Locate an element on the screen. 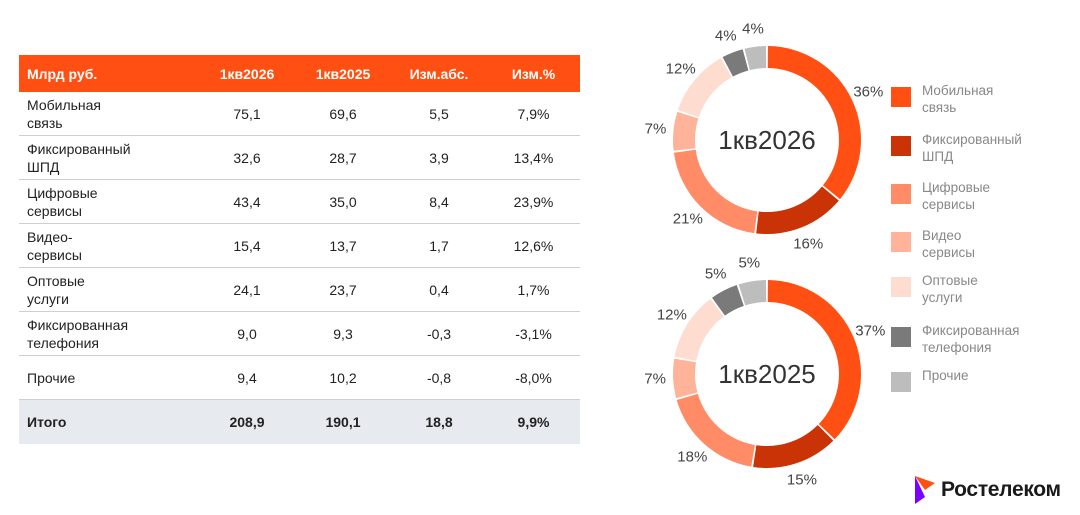 Image resolution: width=1080 pixels, height=515 pixels. legend-label: Оптовые услуги is located at coordinates (987, 289).